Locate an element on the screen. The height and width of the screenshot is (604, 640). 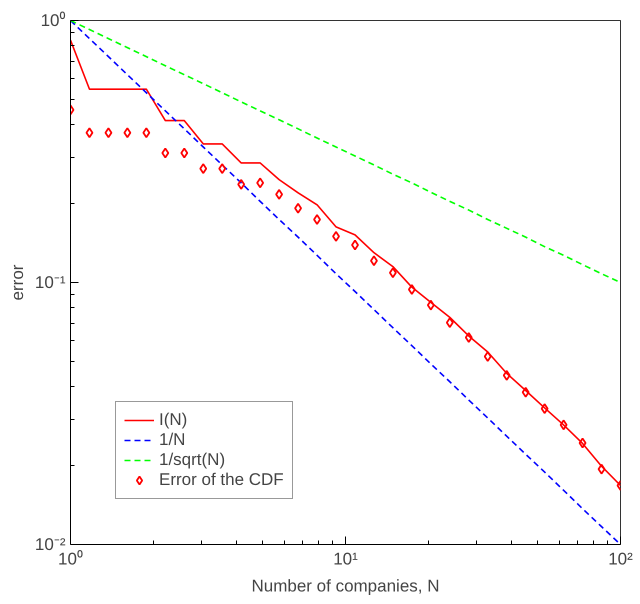
x-tick-label: 10¹ is located at coordinates (345, 559).